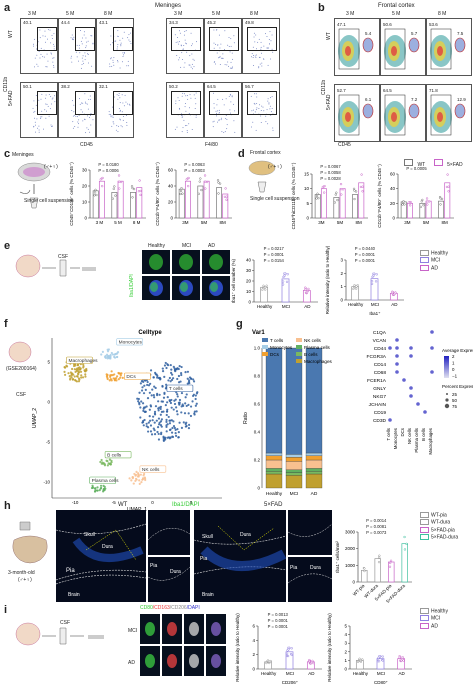  What do you see at coordinates (204, 559) in the screenshot?
I see `label-pia-fad: Pia` at bounding box center [204, 559].